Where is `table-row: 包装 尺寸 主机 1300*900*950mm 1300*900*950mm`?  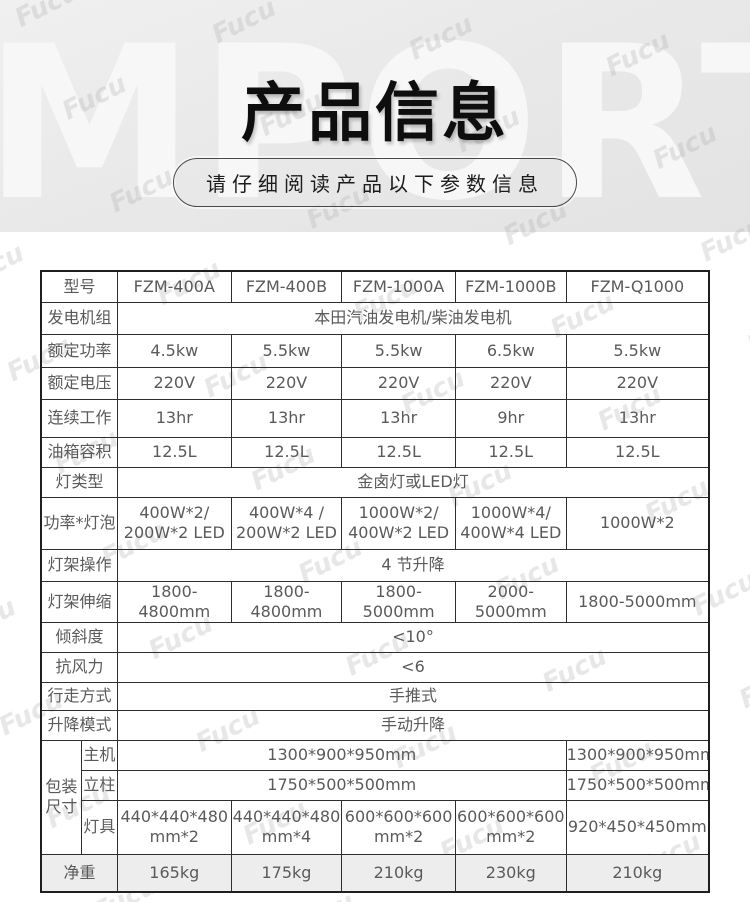 table-row: 包装 尺寸 主机 1300*900*950mm 1300*900*950mm is located at coordinates (375, 797).